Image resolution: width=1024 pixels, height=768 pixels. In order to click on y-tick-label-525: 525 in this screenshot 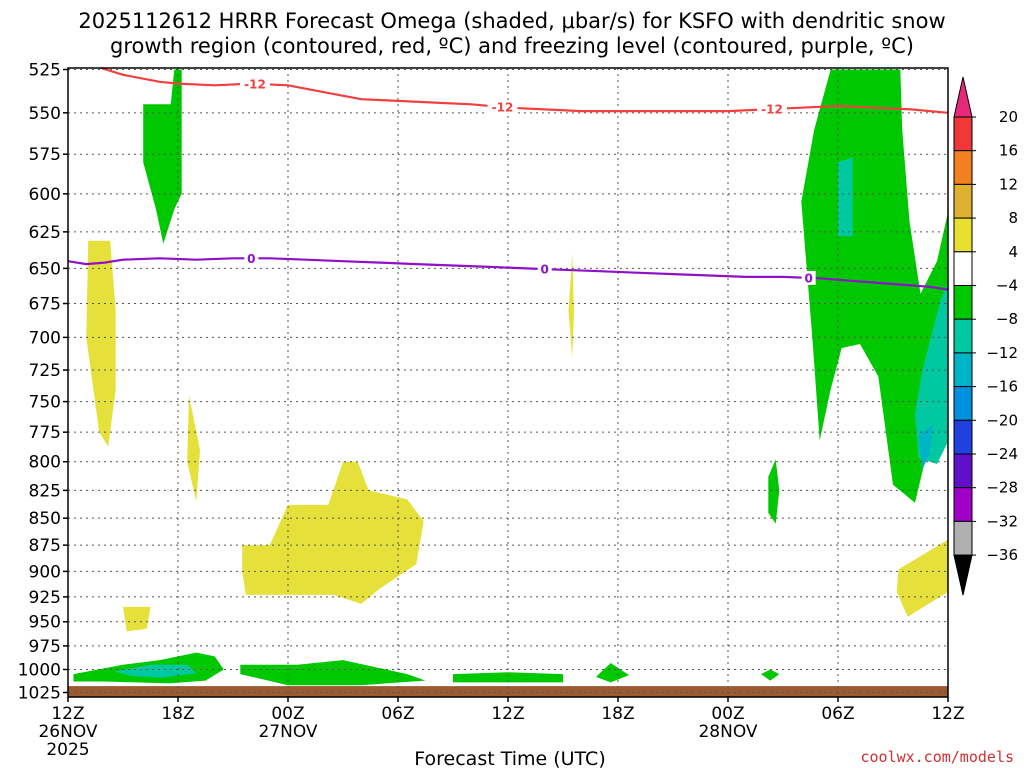, I will do `click(45, 71)`.